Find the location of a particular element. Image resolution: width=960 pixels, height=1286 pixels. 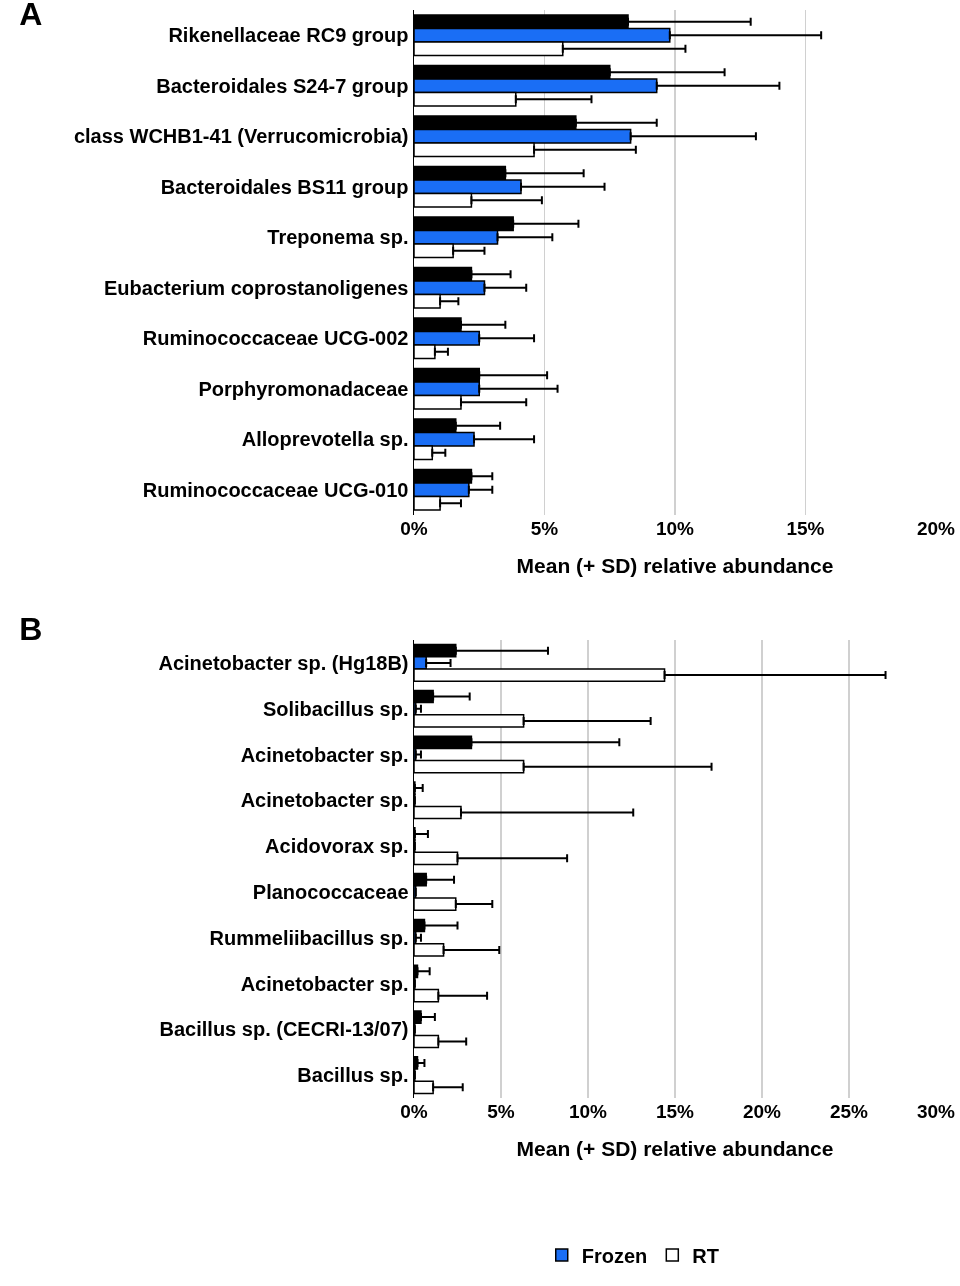

y-tick-label: Ruminococcaceae UCG-010 is located at coordinates (275, 489).